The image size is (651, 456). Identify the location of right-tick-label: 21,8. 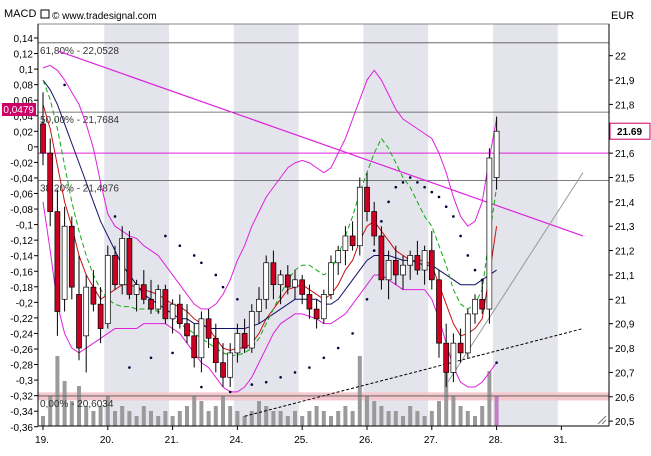
(625, 105).